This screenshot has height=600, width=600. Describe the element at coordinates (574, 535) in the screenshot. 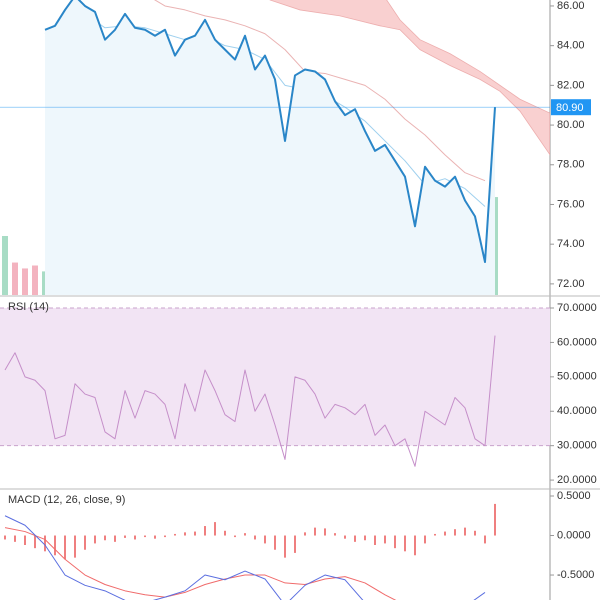

I see `y-tick-label: 0.0000` at that location.